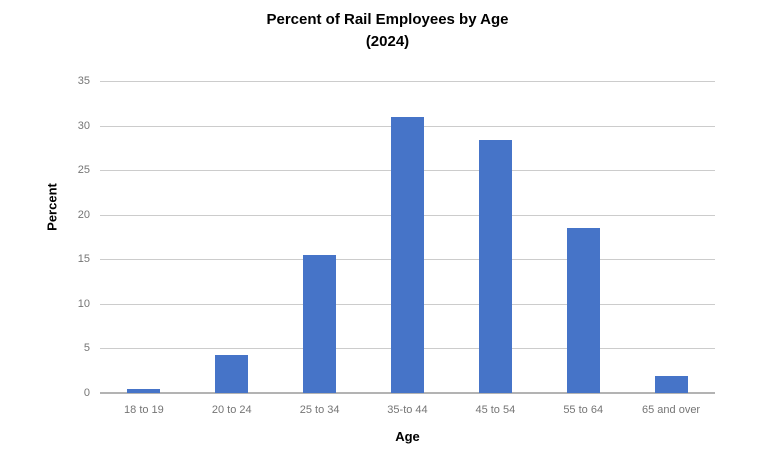  I want to click on y-tick-label: 10, so click(83, 303).